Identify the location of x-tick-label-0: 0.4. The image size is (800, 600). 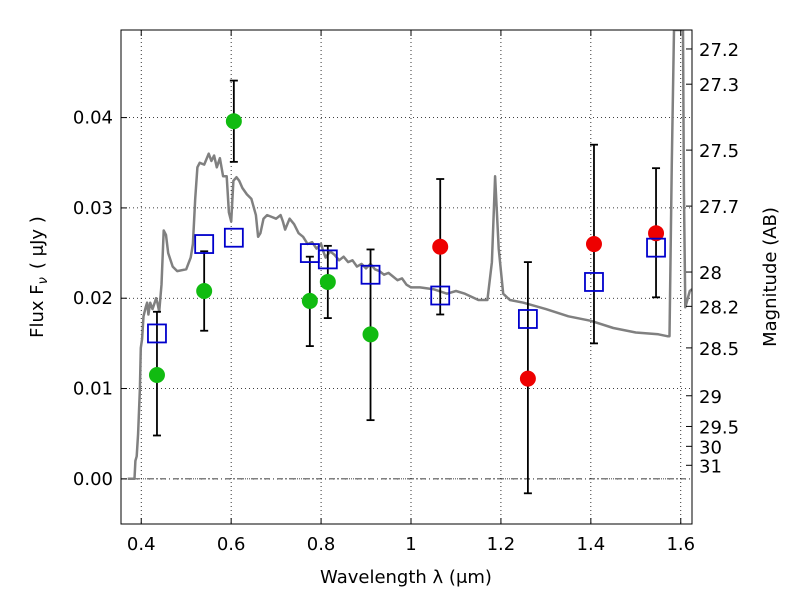
(141, 544).